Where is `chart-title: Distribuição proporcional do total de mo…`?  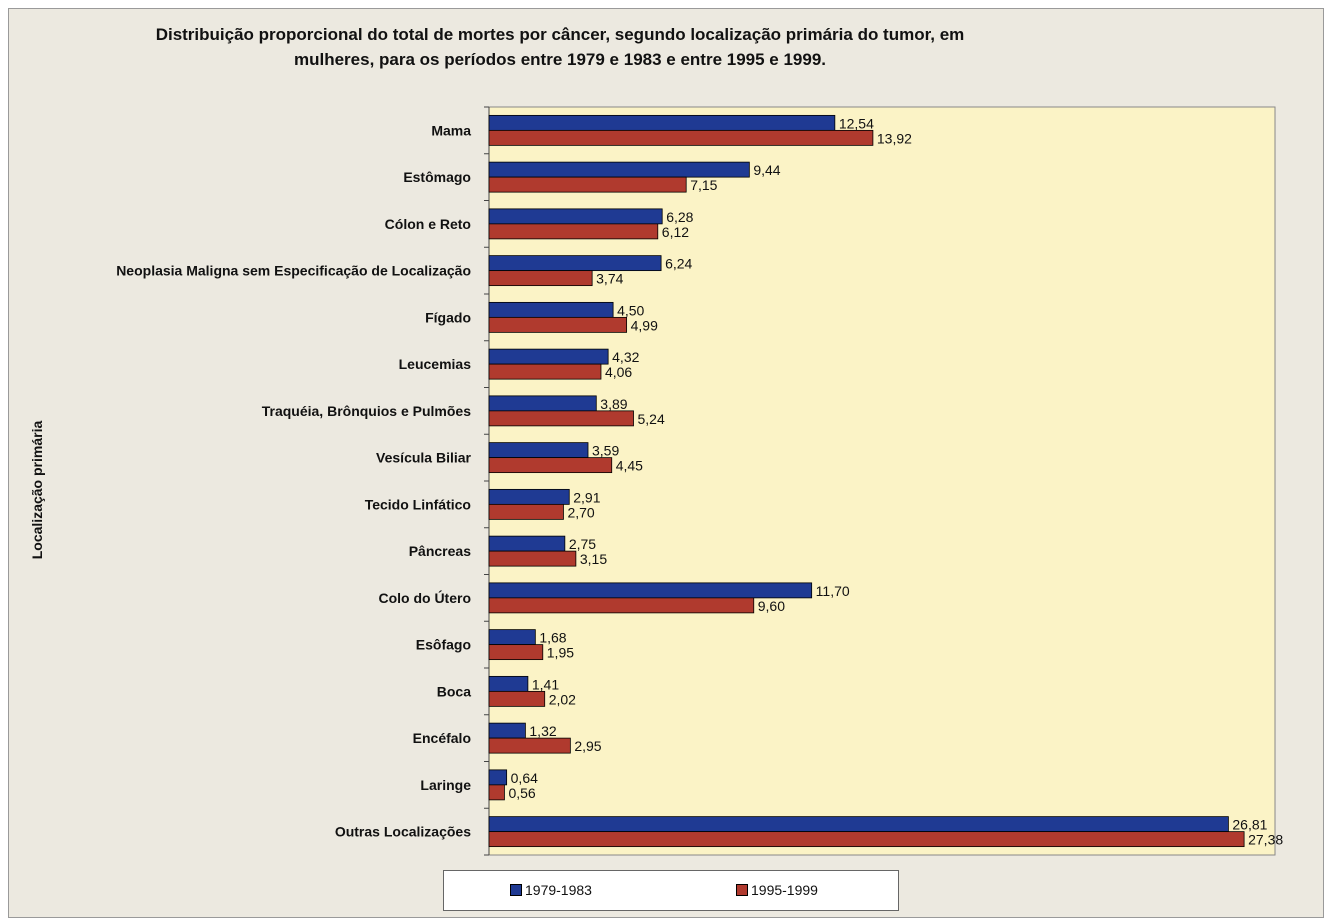 chart-title: Distribuição proporcional do total de mo… is located at coordinates (560, 47).